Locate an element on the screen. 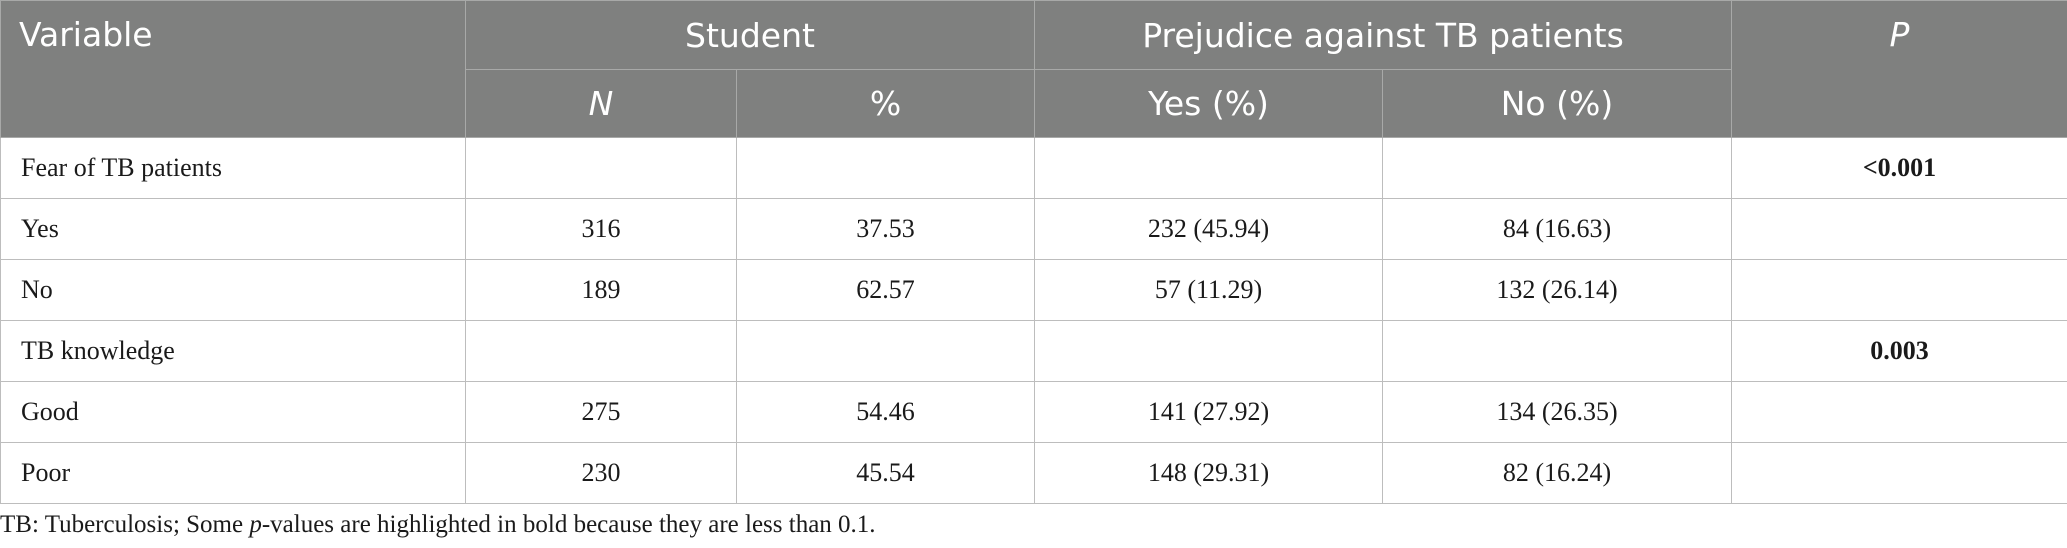 Image resolution: width=2067 pixels, height=548 pixels. row-label: Yes is located at coordinates (233, 229).